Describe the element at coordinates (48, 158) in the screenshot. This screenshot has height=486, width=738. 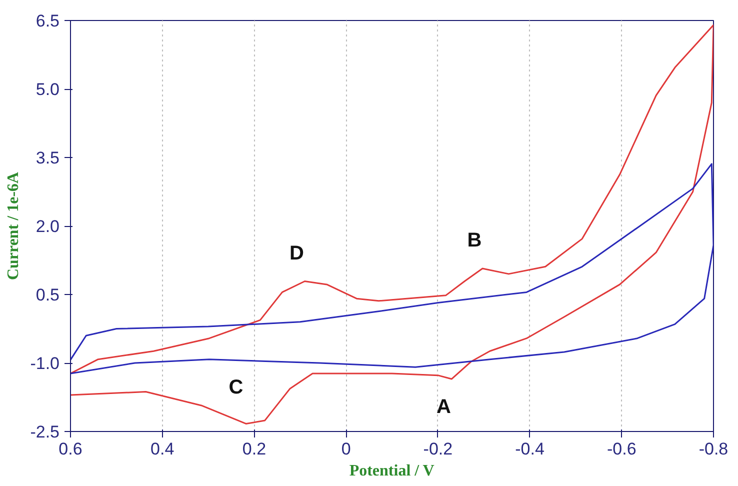
I see `y-tick-label: 3.5` at that location.